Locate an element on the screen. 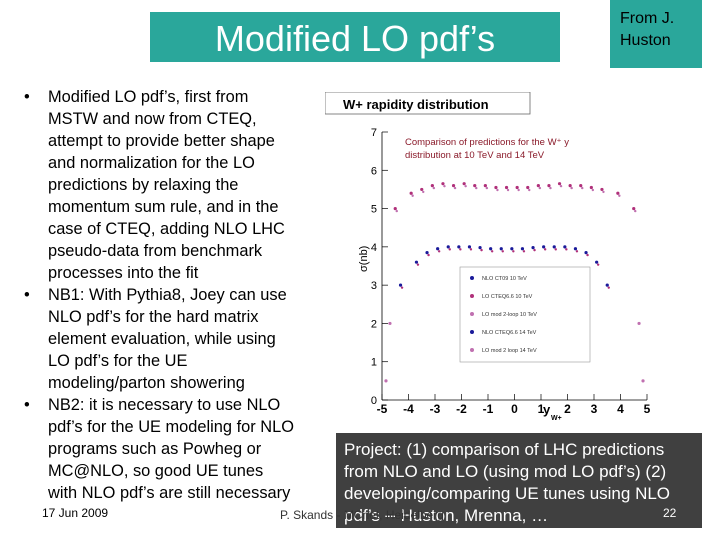 The image size is (720, 540). bullet-line: NLO pdf’s for the hard matrix is located at coordinates (153, 317).